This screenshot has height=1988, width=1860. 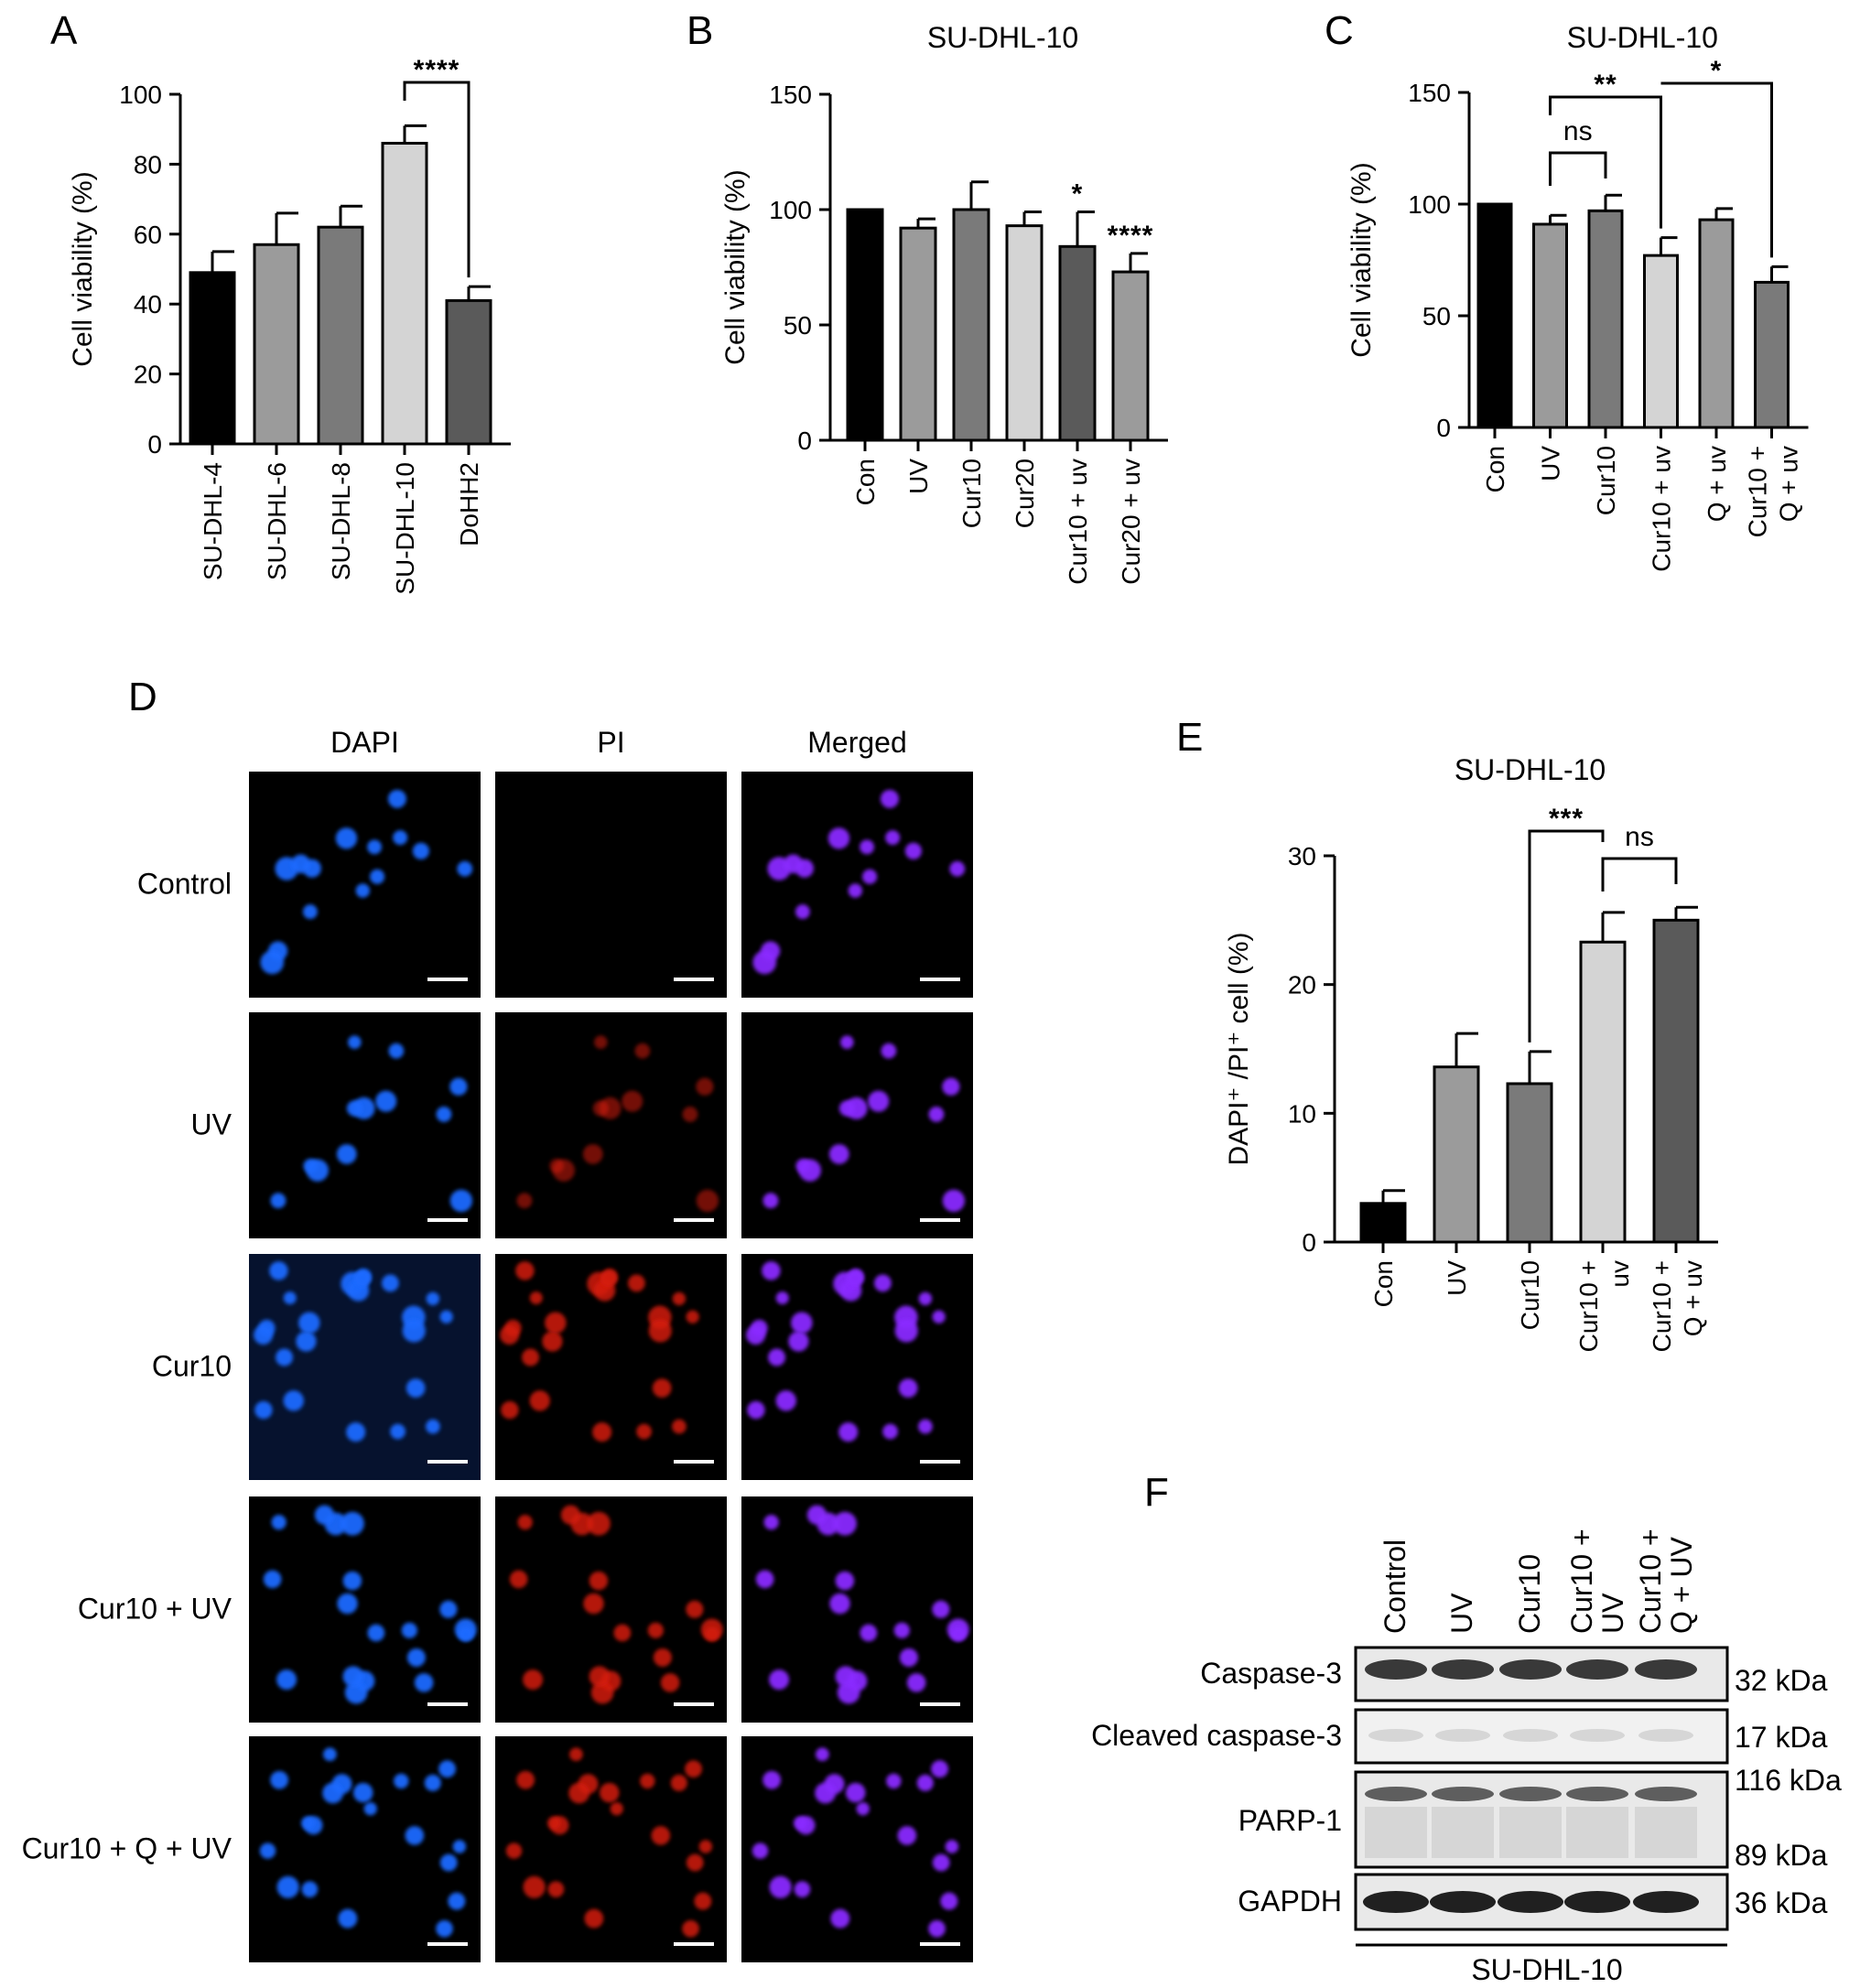 I want to click on row-label: Cur10 + UV, so click(x=155, y=1609).